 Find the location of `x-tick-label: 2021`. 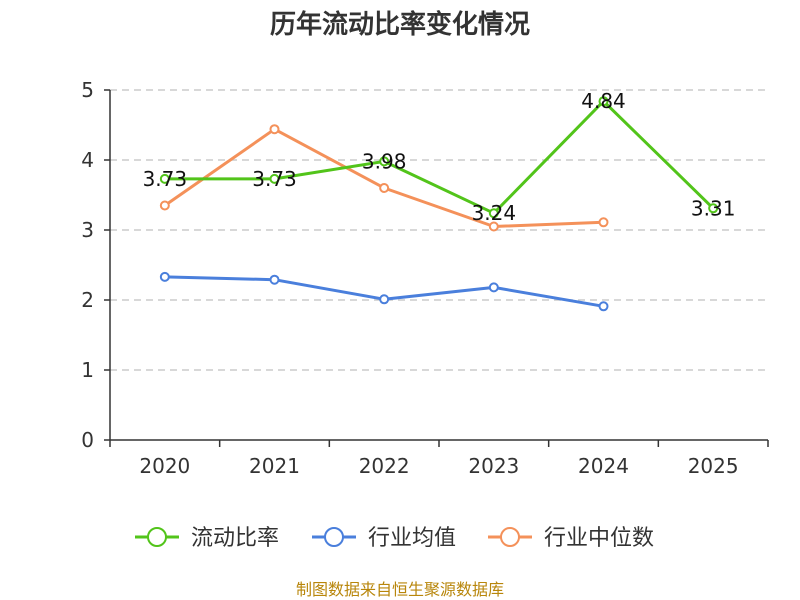

x-tick-label: 2021 is located at coordinates (274, 466).